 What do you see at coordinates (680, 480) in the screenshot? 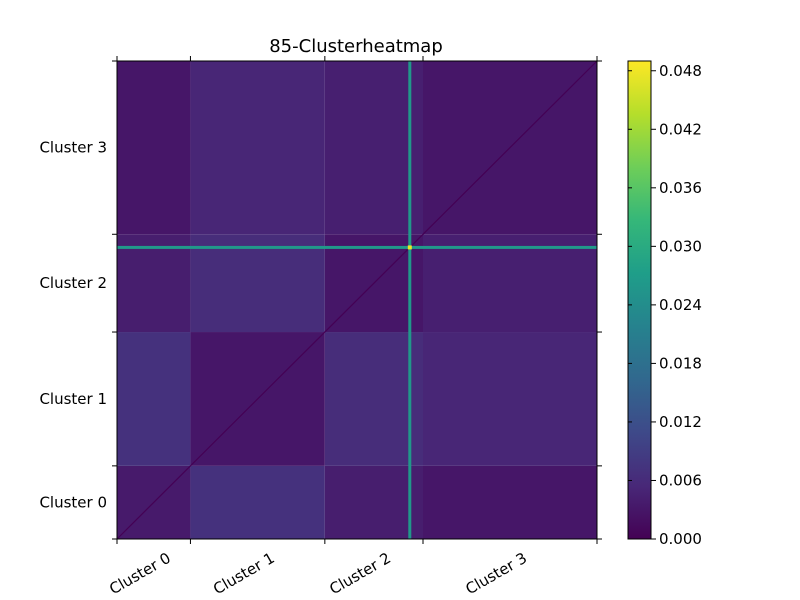
I see `colorbar-tick-label: 0.006` at bounding box center [680, 480].